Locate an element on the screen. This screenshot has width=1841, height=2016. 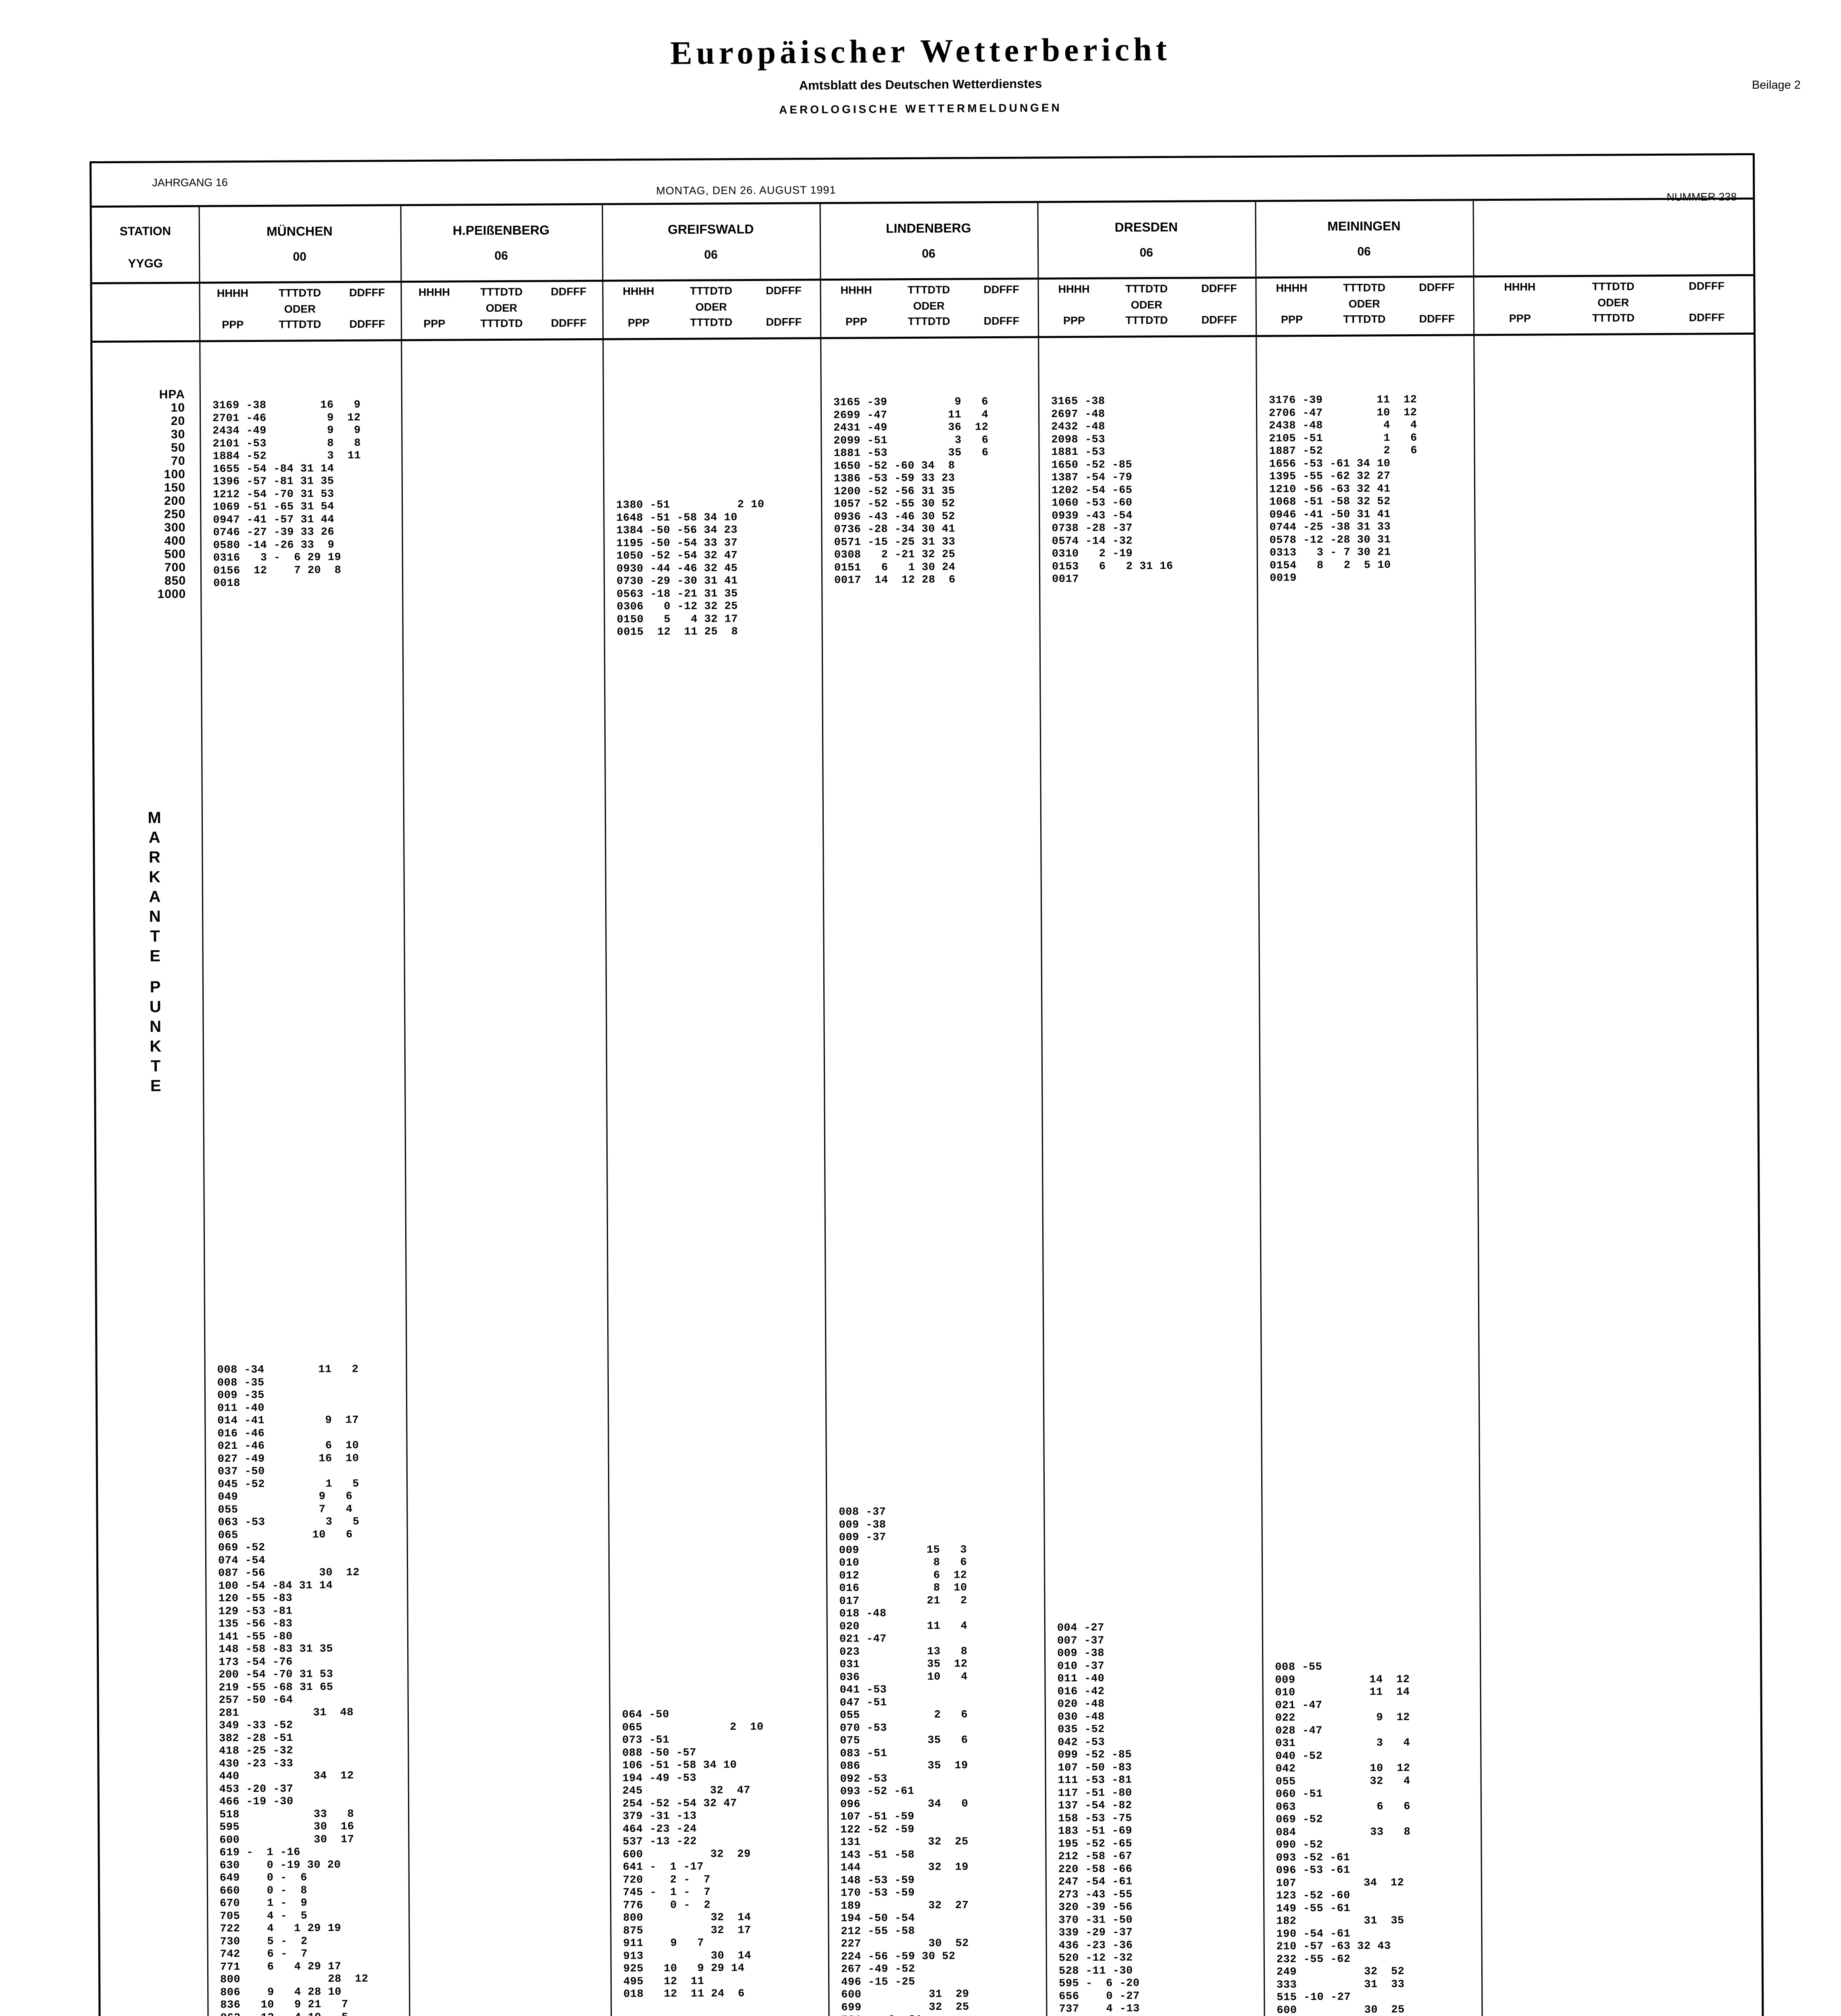
station-name: MÜNCHEN is located at coordinates (299, 231).